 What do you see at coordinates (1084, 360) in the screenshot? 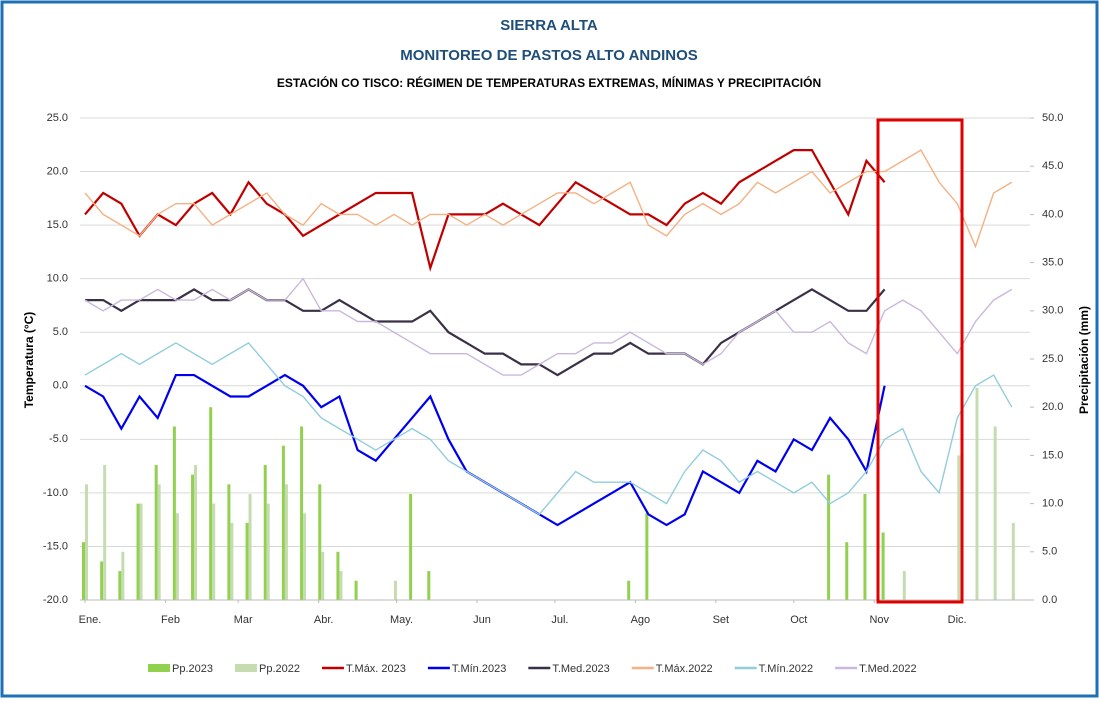
I see `y2-axis-label: Precipitación (mm)` at bounding box center [1084, 360].